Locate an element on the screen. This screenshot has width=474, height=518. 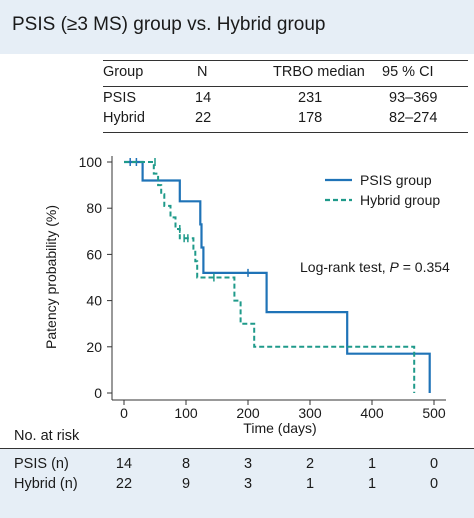
chart-legend: PSIS group Hybrid group is located at coordinates (382, 190).